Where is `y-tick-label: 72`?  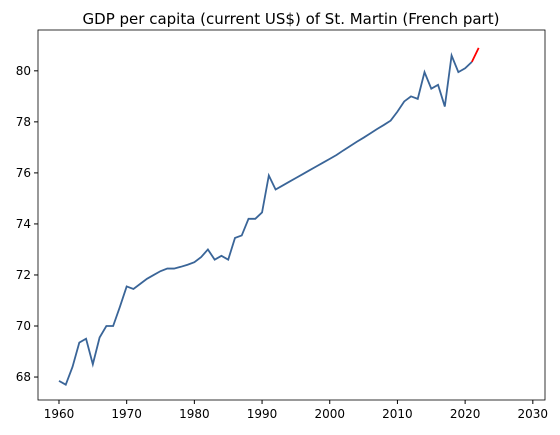 y-tick-label: 72 is located at coordinates (23, 275).